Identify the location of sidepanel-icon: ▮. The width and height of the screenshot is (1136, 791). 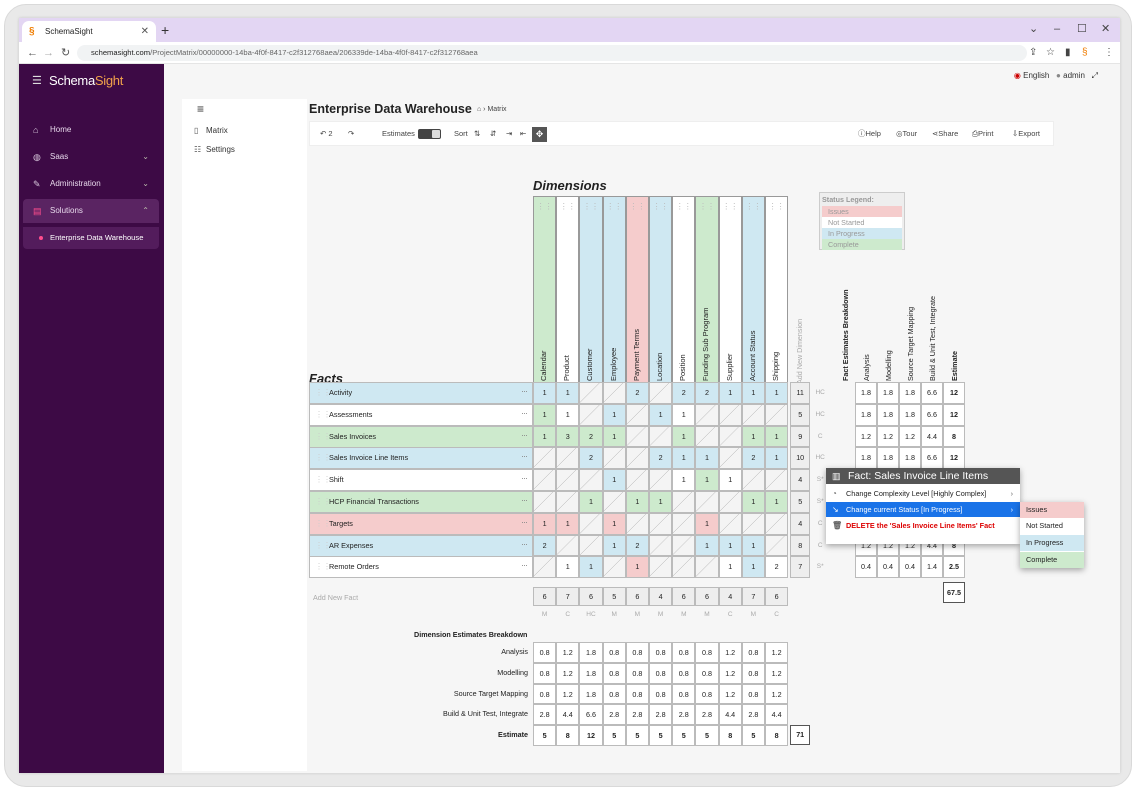
(1068, 52).